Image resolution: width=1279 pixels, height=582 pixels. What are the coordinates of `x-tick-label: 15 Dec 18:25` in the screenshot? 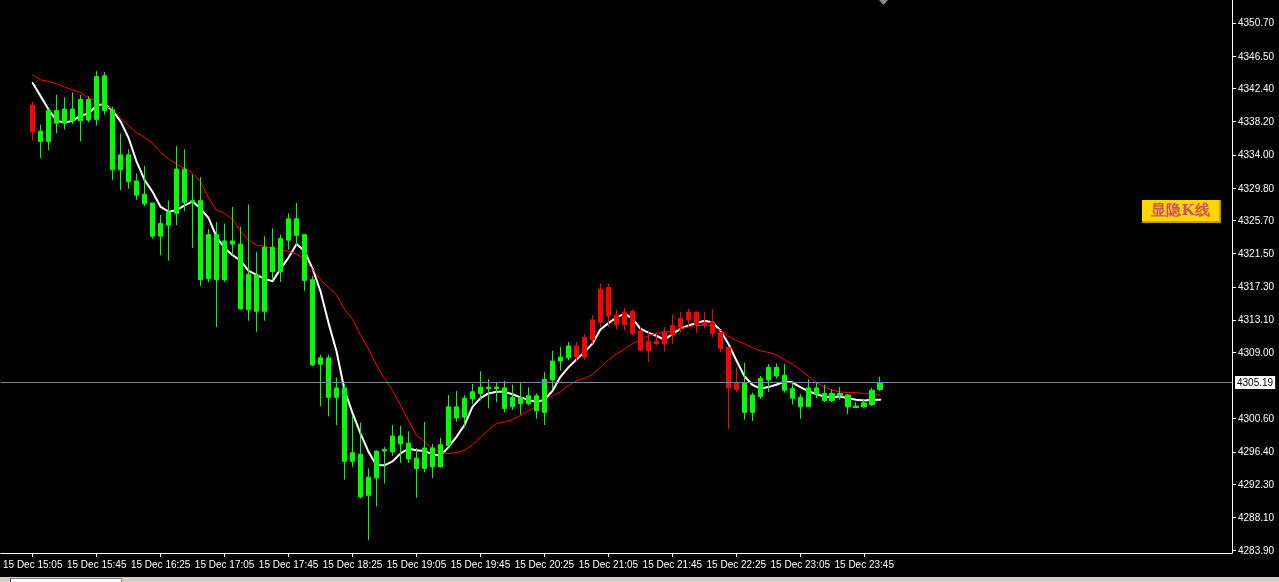 It's located at (352, 564).